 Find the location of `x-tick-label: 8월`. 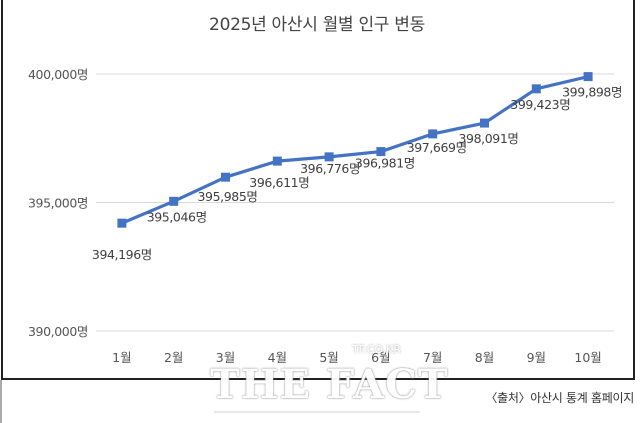

x-tick-label: 8월 is located at coordinates (484, 357).